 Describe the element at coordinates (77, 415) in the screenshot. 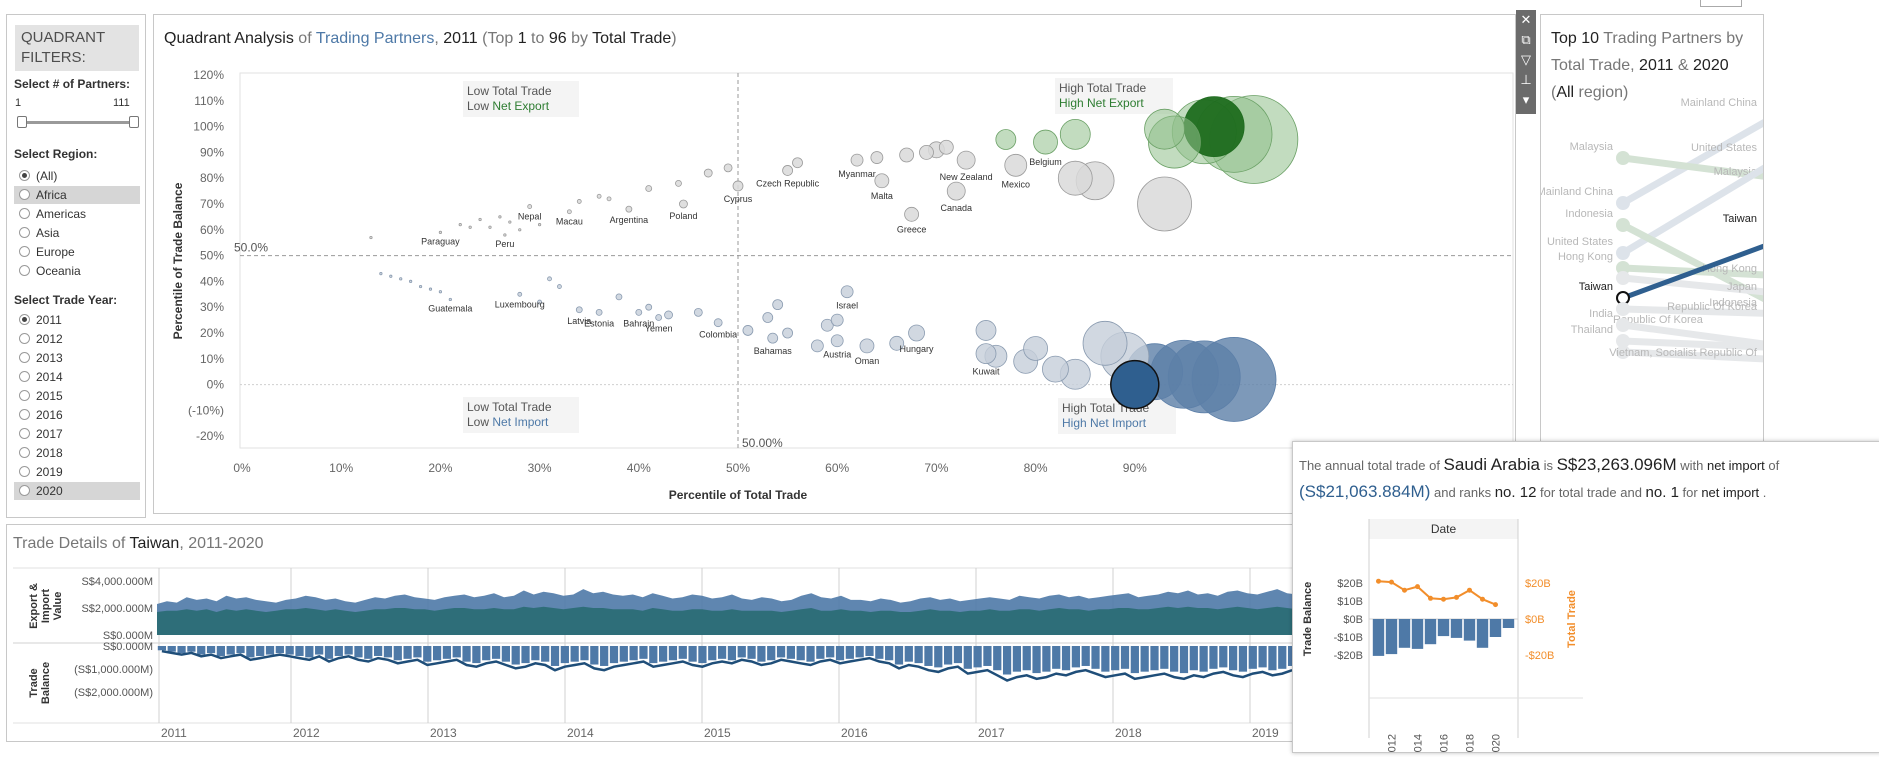

I see `year-option: 2016` at that location.